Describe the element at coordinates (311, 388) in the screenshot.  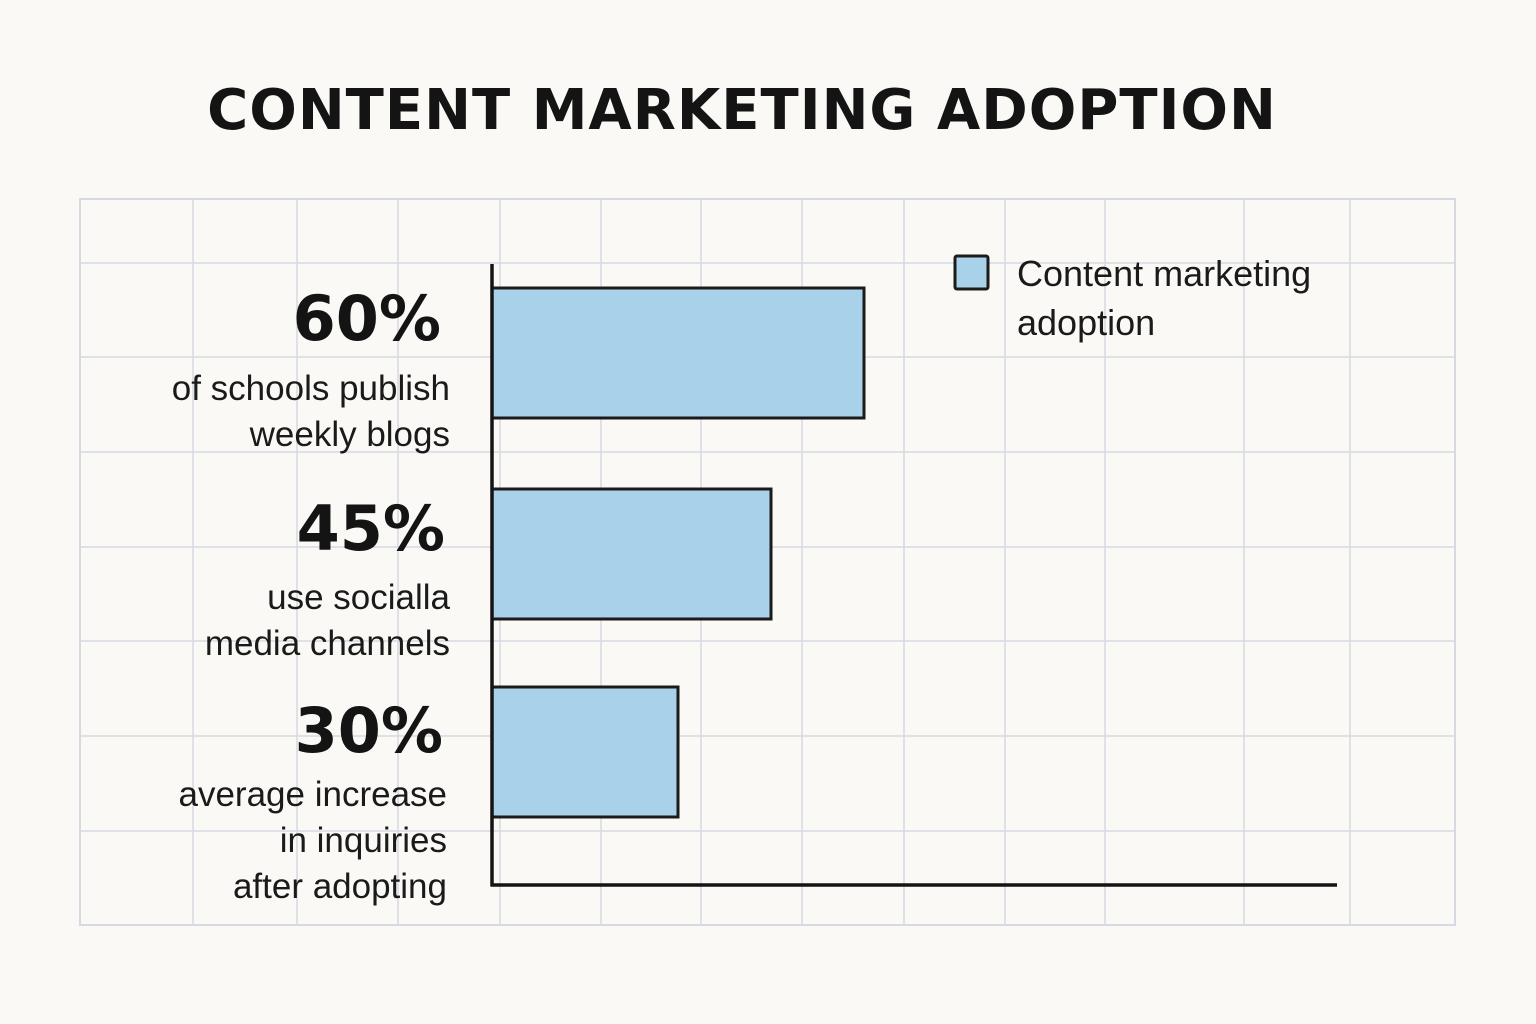
I see `category-label-line: of schools publish` at that location.